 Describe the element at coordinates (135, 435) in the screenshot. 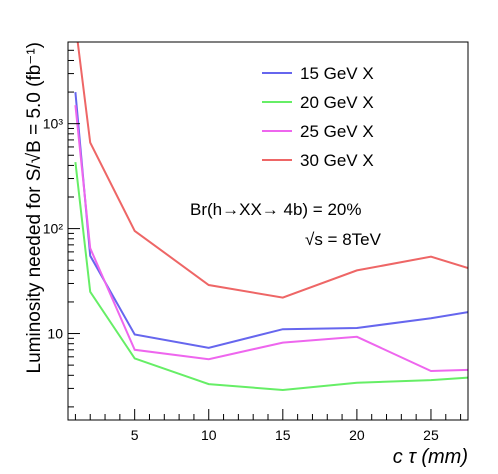

I see `x-tick-label-5: 5` at that location.